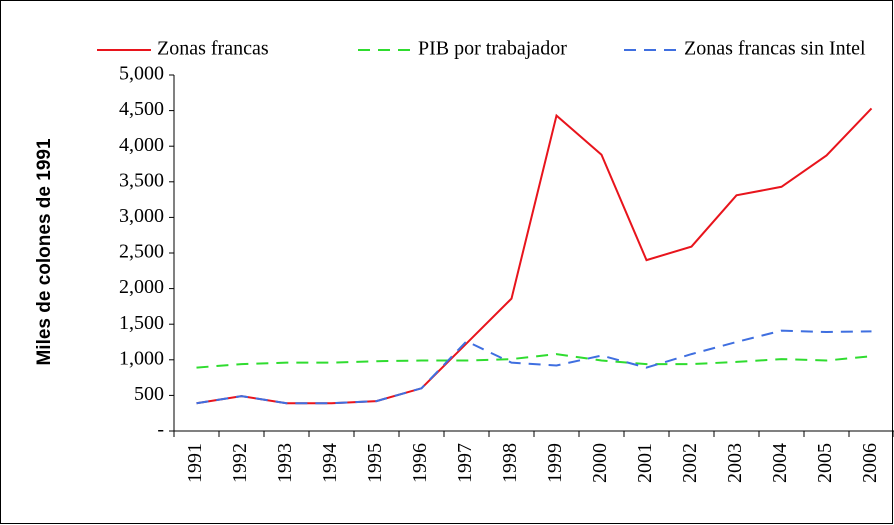 This screenshot has height=525, width=894. Describe the element at coordinates (555, 463) in the screenshot. I see `x-tick-label: 1999` at that location.